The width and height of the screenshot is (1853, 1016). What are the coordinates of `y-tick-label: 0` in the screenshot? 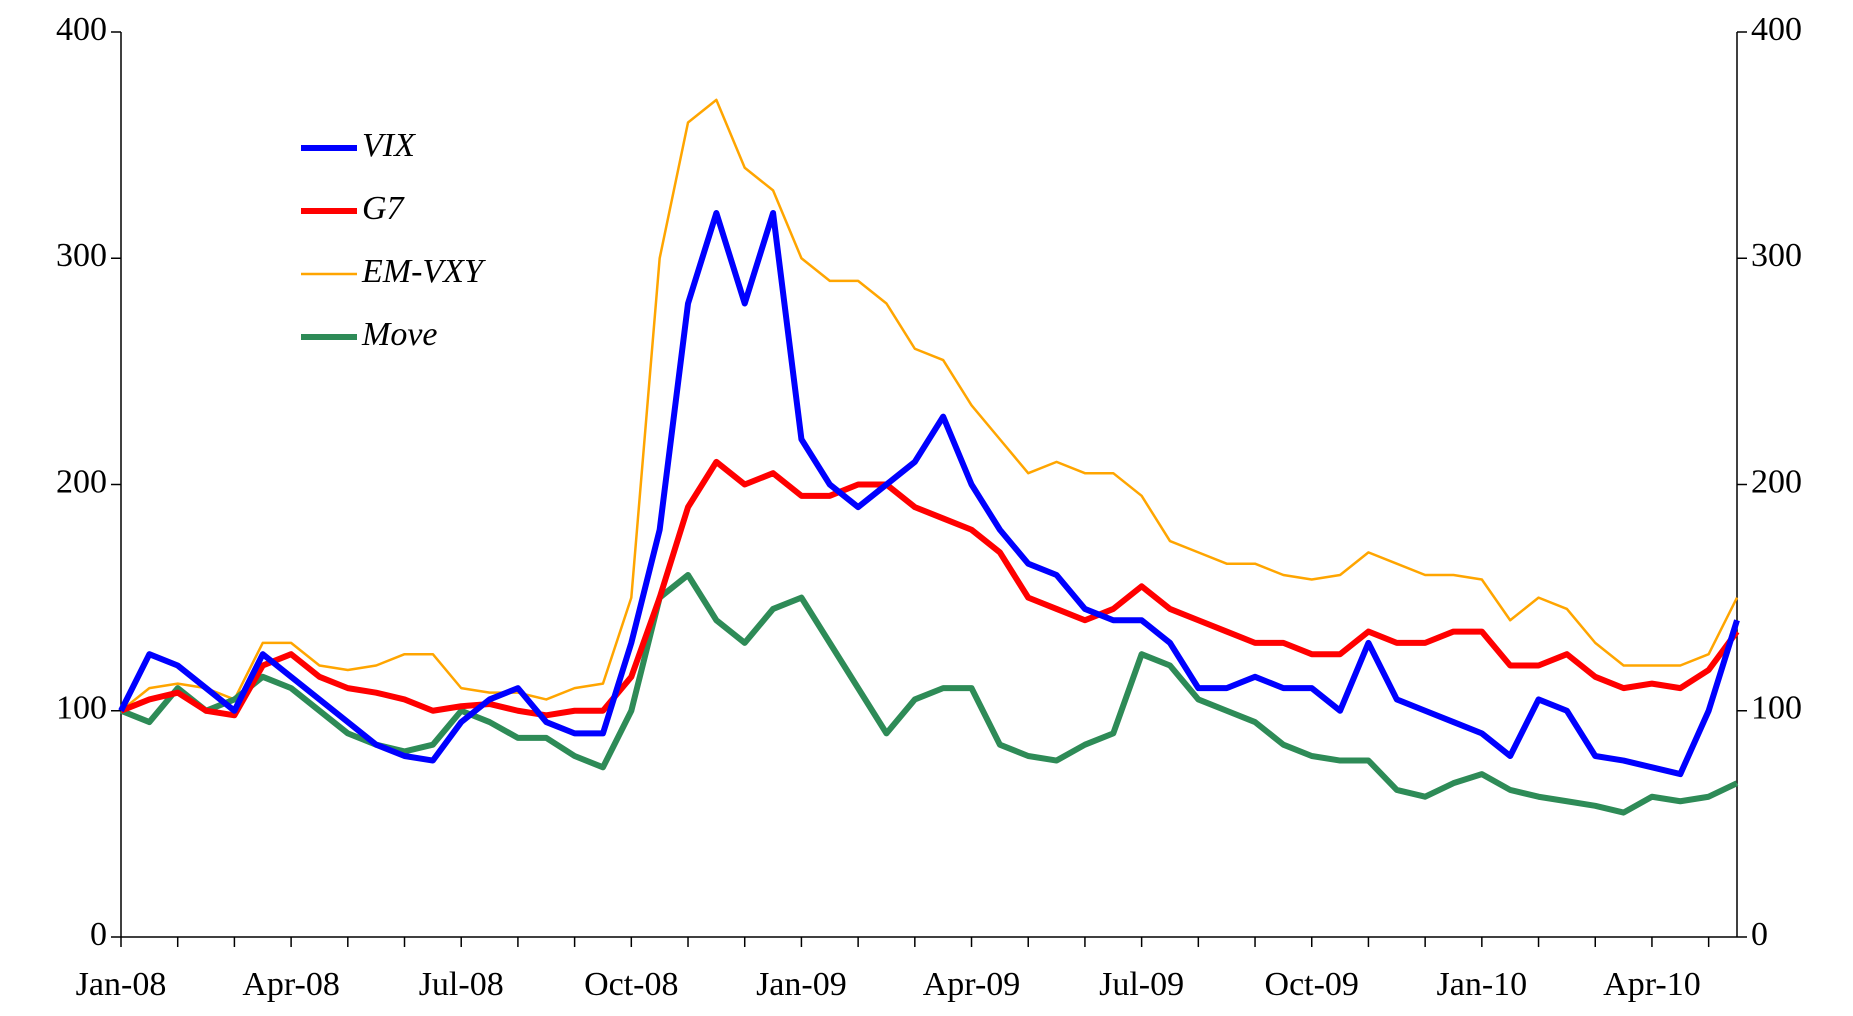 It's located at (98, 934).